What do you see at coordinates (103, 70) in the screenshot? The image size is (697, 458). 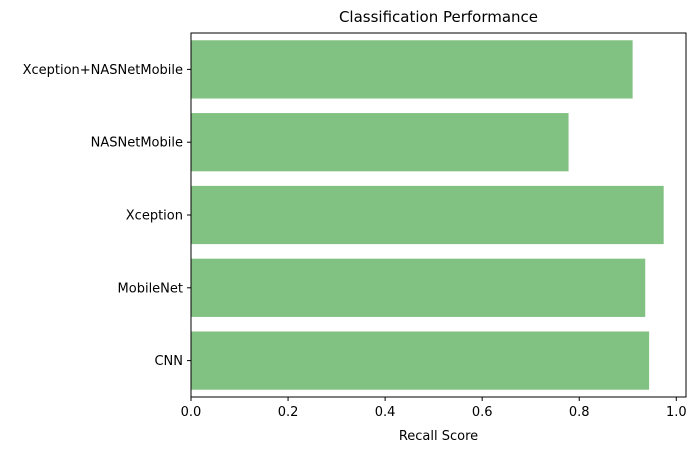 I see `y-tick-label: Xception+NASNetMobile` at bounding box center [103, 70].